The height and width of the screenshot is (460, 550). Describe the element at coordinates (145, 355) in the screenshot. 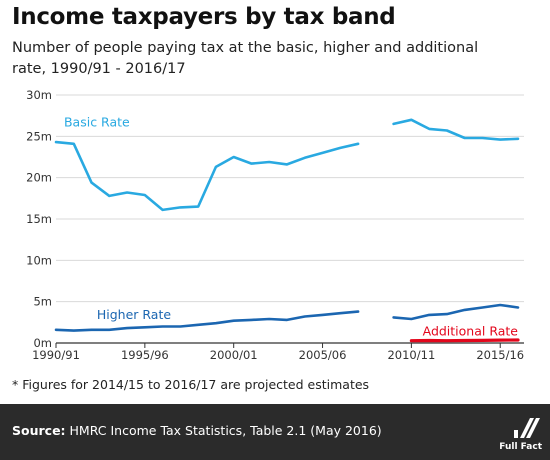

I see `x-tick-label: 1995/96` at that location.